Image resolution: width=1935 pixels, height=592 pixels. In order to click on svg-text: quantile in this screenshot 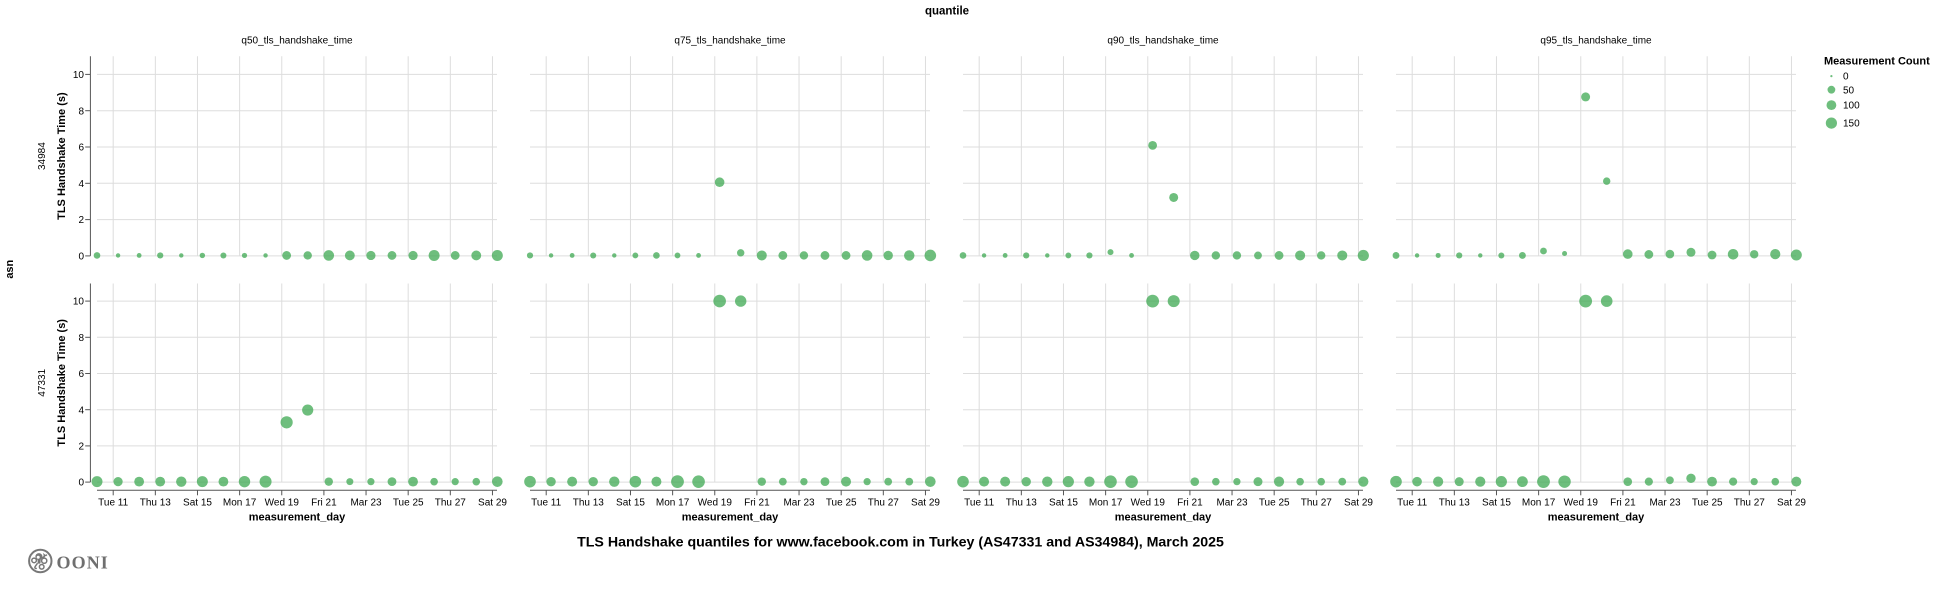, I will do `click(947, 11)`.